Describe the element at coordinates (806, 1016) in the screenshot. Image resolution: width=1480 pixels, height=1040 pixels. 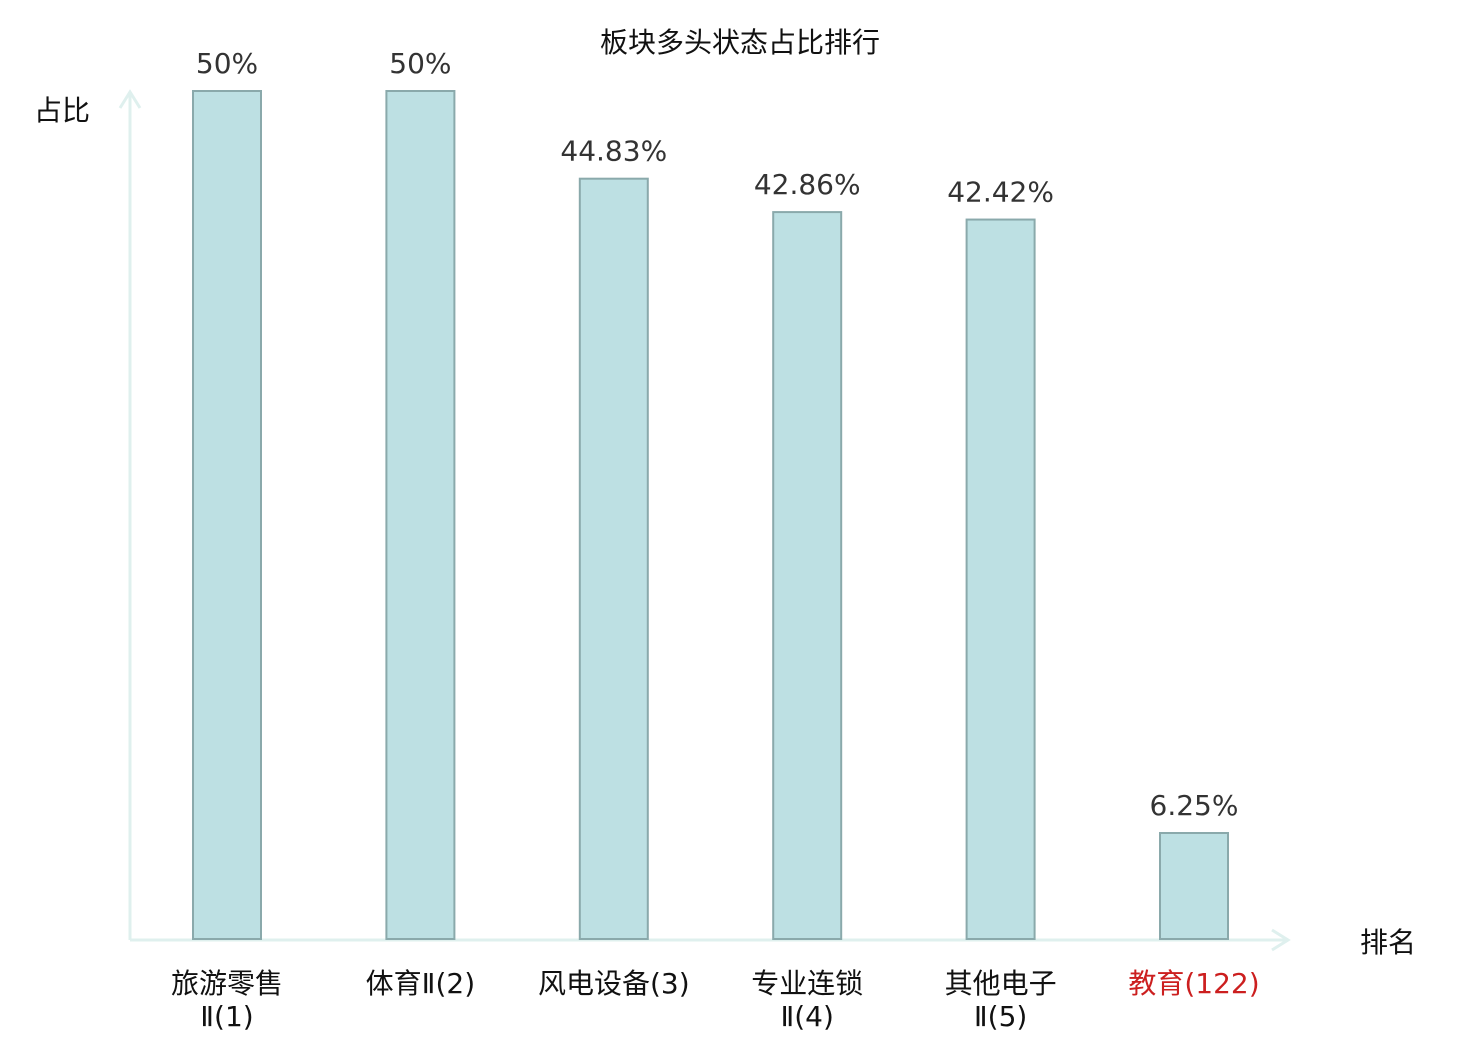
I see `tick-label-4-line-2: Ⅱ(4)` at that location.